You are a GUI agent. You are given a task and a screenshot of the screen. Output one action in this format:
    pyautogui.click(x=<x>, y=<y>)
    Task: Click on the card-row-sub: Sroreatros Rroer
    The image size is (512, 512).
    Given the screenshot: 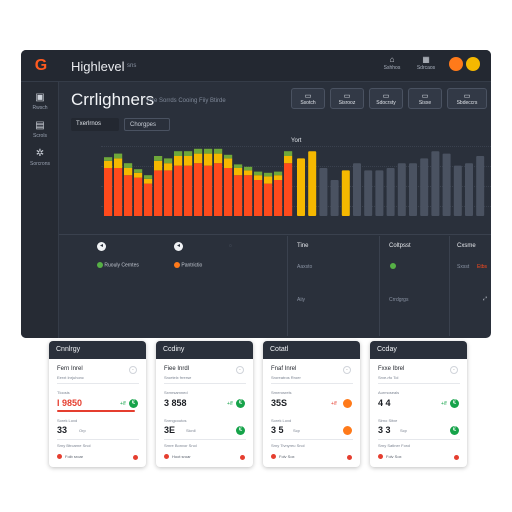 What is the action you would take?
    pyautogui.click(x=286, y=377)
    